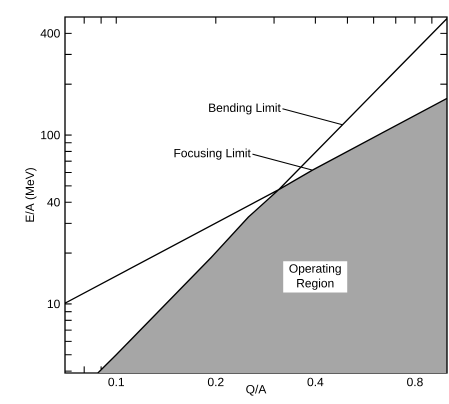  I want to click on annotation: Bending Limit, so click(245, 108).